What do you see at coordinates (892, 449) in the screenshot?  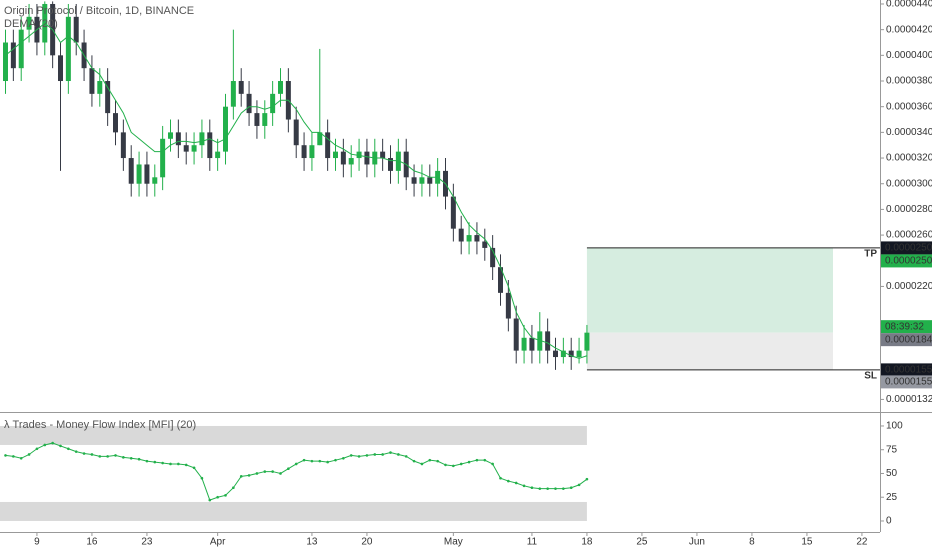 I see `y-tick-label: 75` at bounding box center [892, 449].